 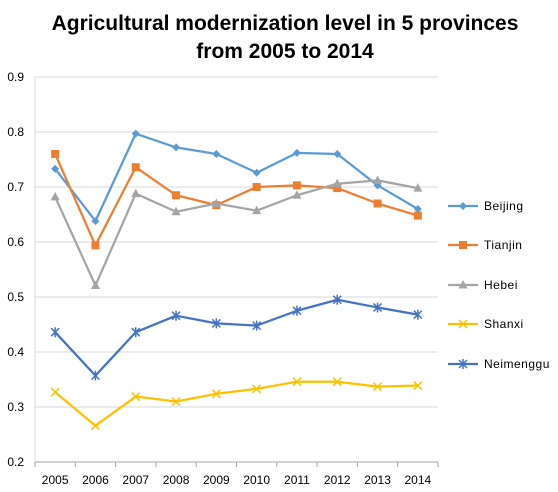 What do you see at coordinates (297, 480) in the screenshot?
I see `x-tick-label: 2011` at bounding box center [297, 480].